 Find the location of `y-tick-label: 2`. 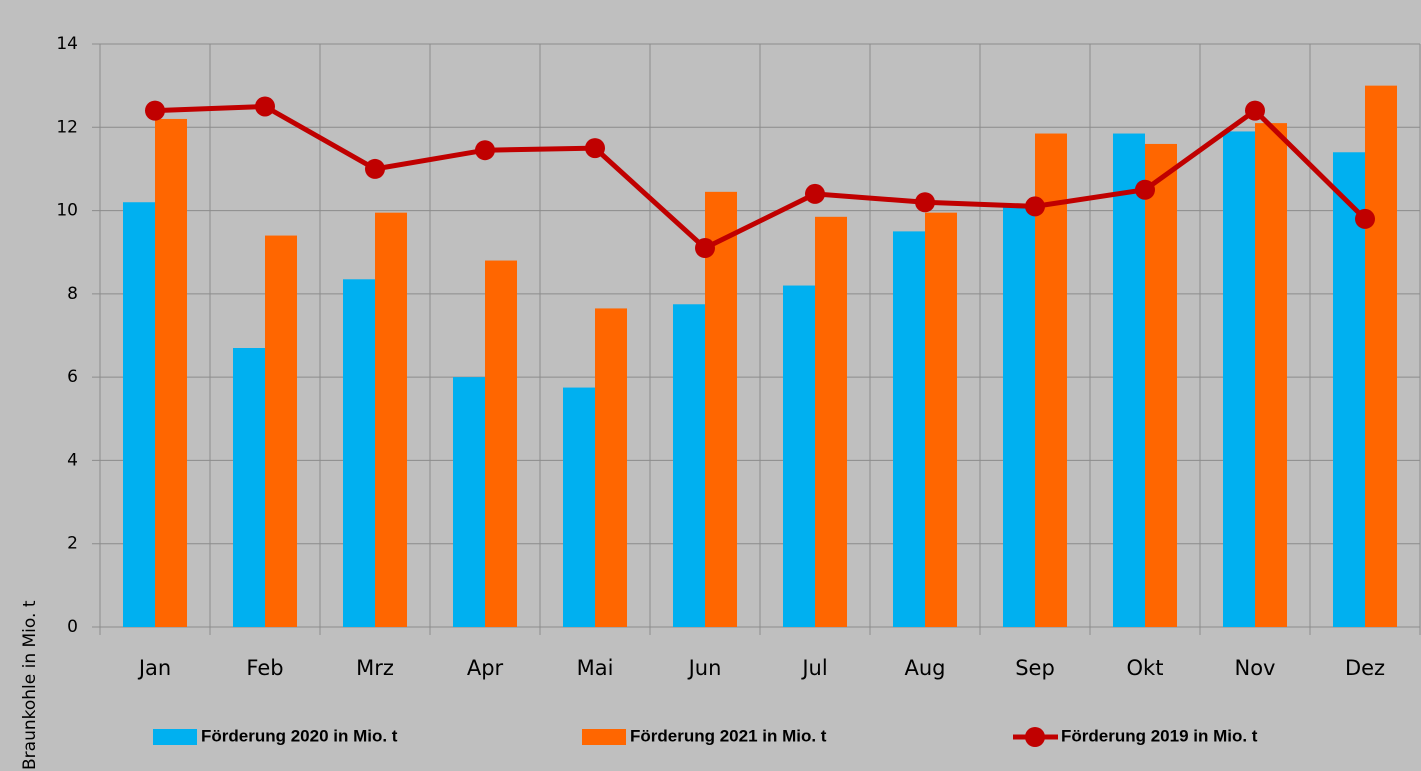

y-tick-label: 2 is located at coordinates (72, 544).